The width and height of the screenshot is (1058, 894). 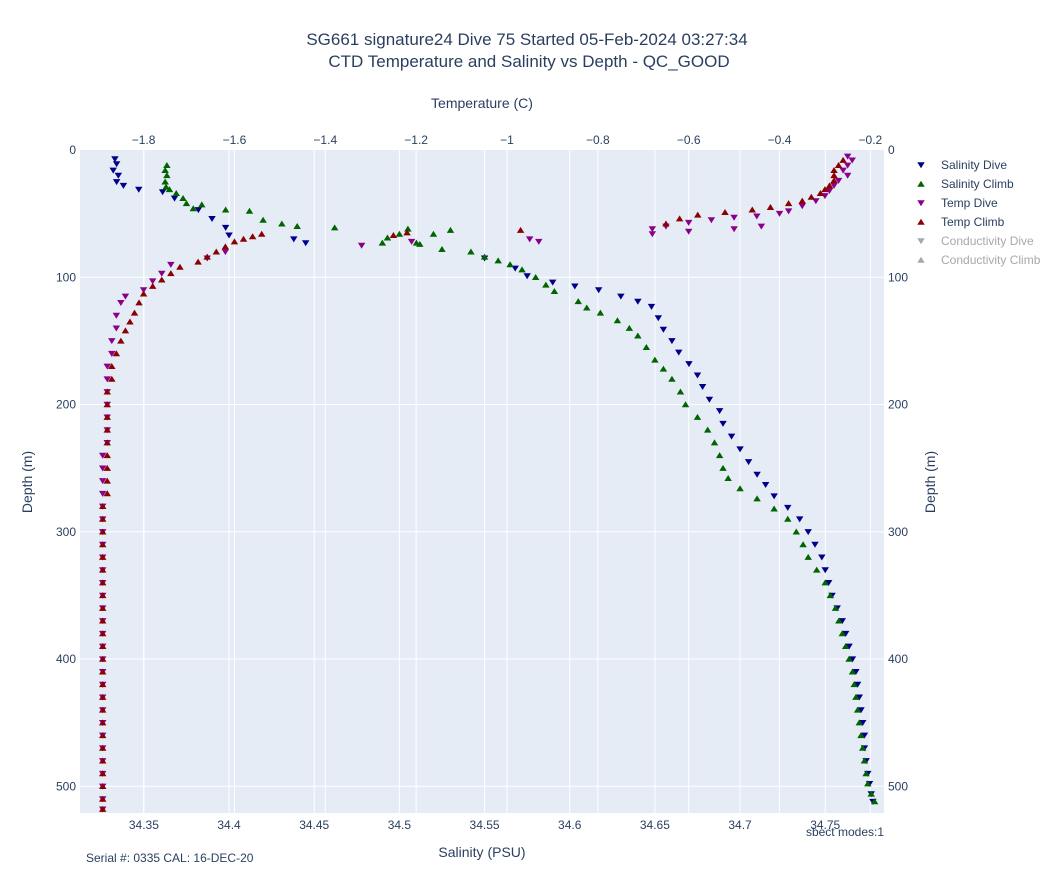 What do you see at coordinates (66, 532) in the screenshot?
I see `depth-tick-label-left: 300` at bounding box center [66, 532].